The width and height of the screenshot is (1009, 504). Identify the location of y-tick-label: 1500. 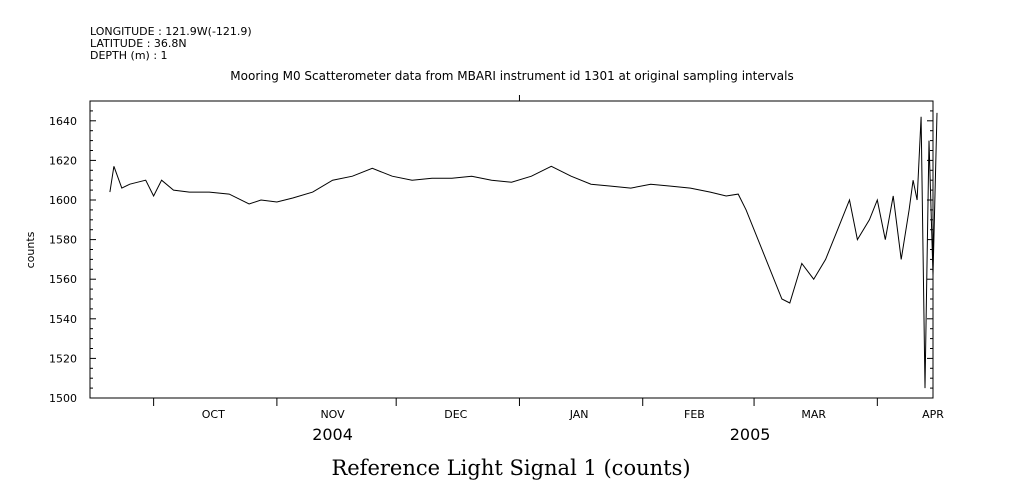
(63, 398).